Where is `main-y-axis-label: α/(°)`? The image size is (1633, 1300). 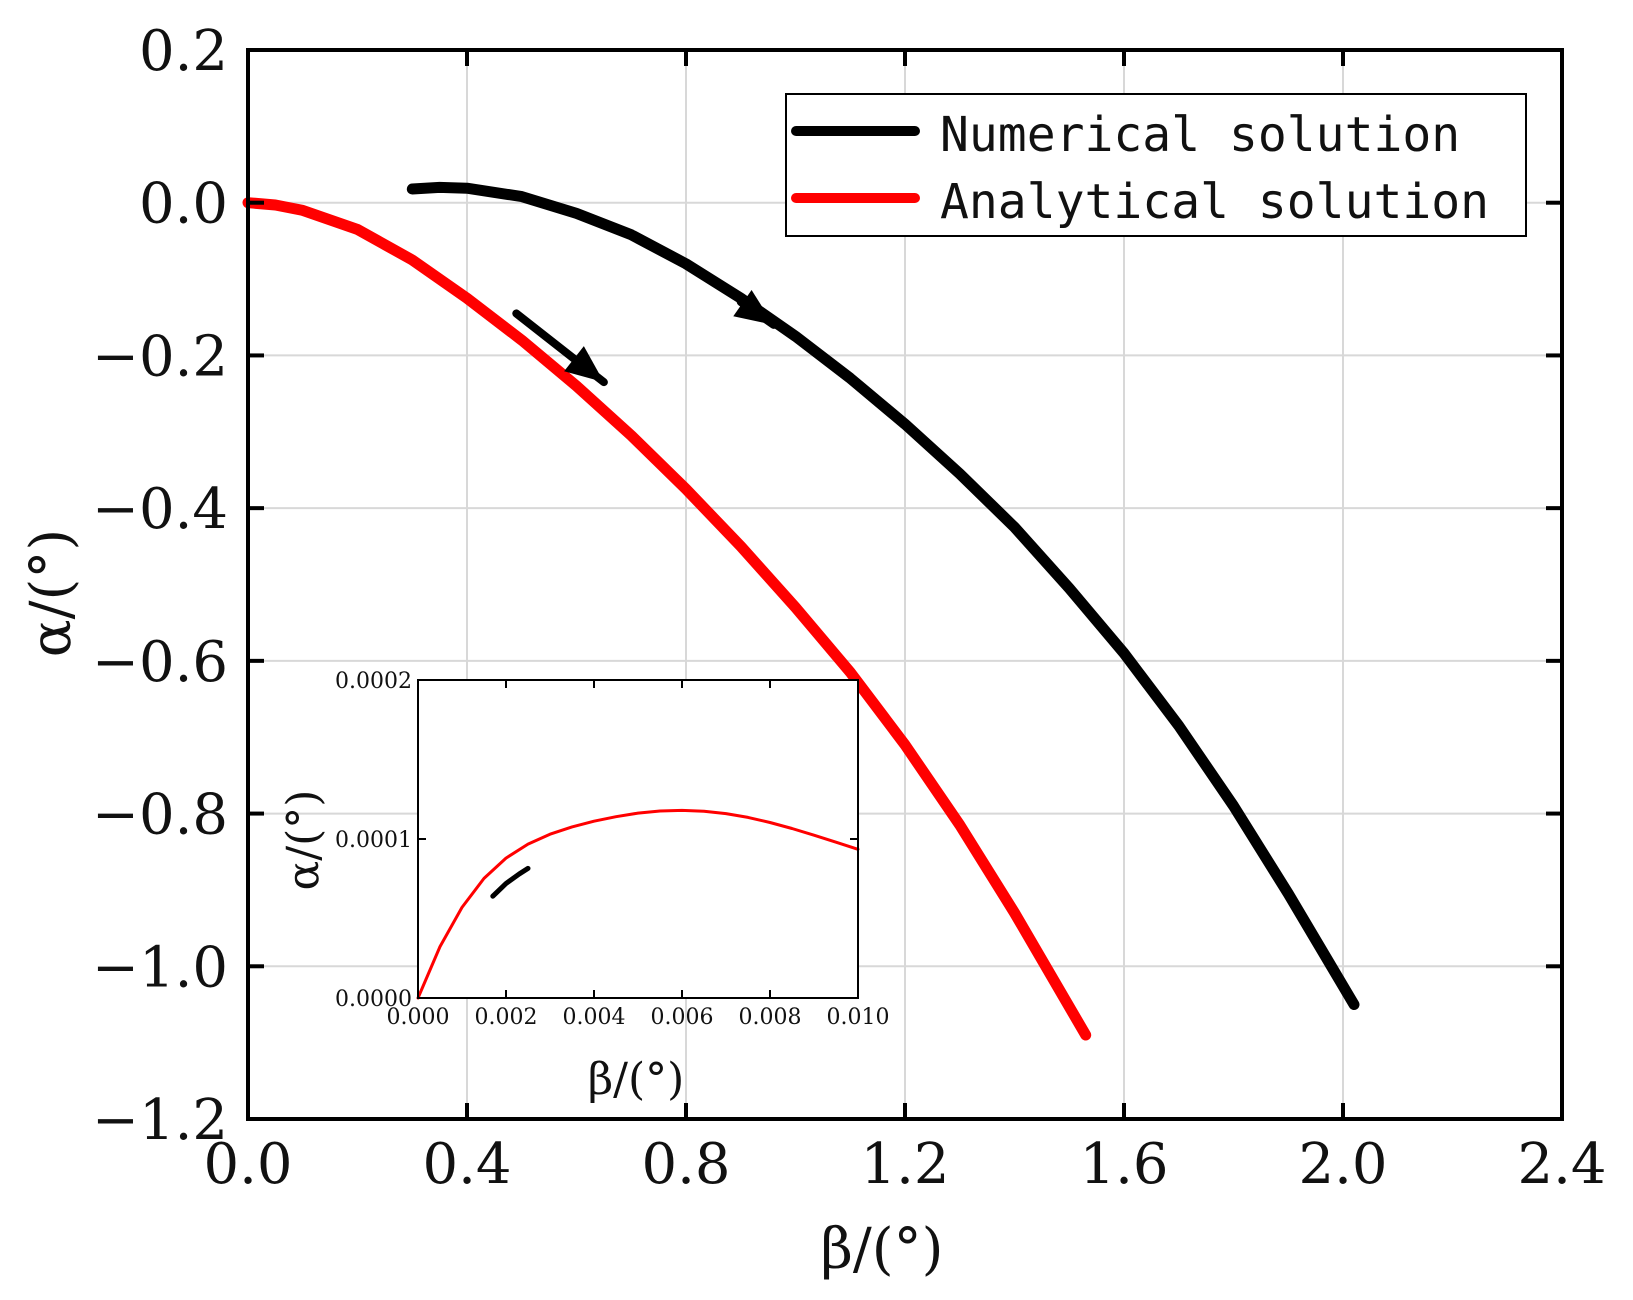
main-y-axis-label: α/(°) is located at coordinates (51, 593).